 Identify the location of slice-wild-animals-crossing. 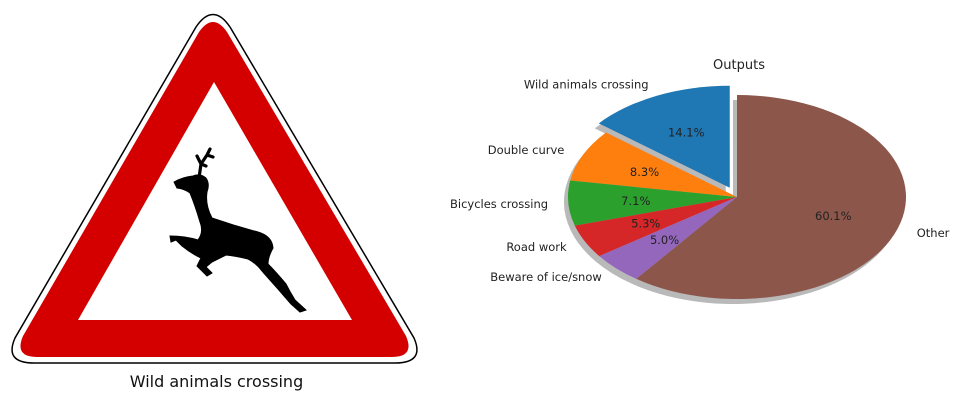
(664, 136).